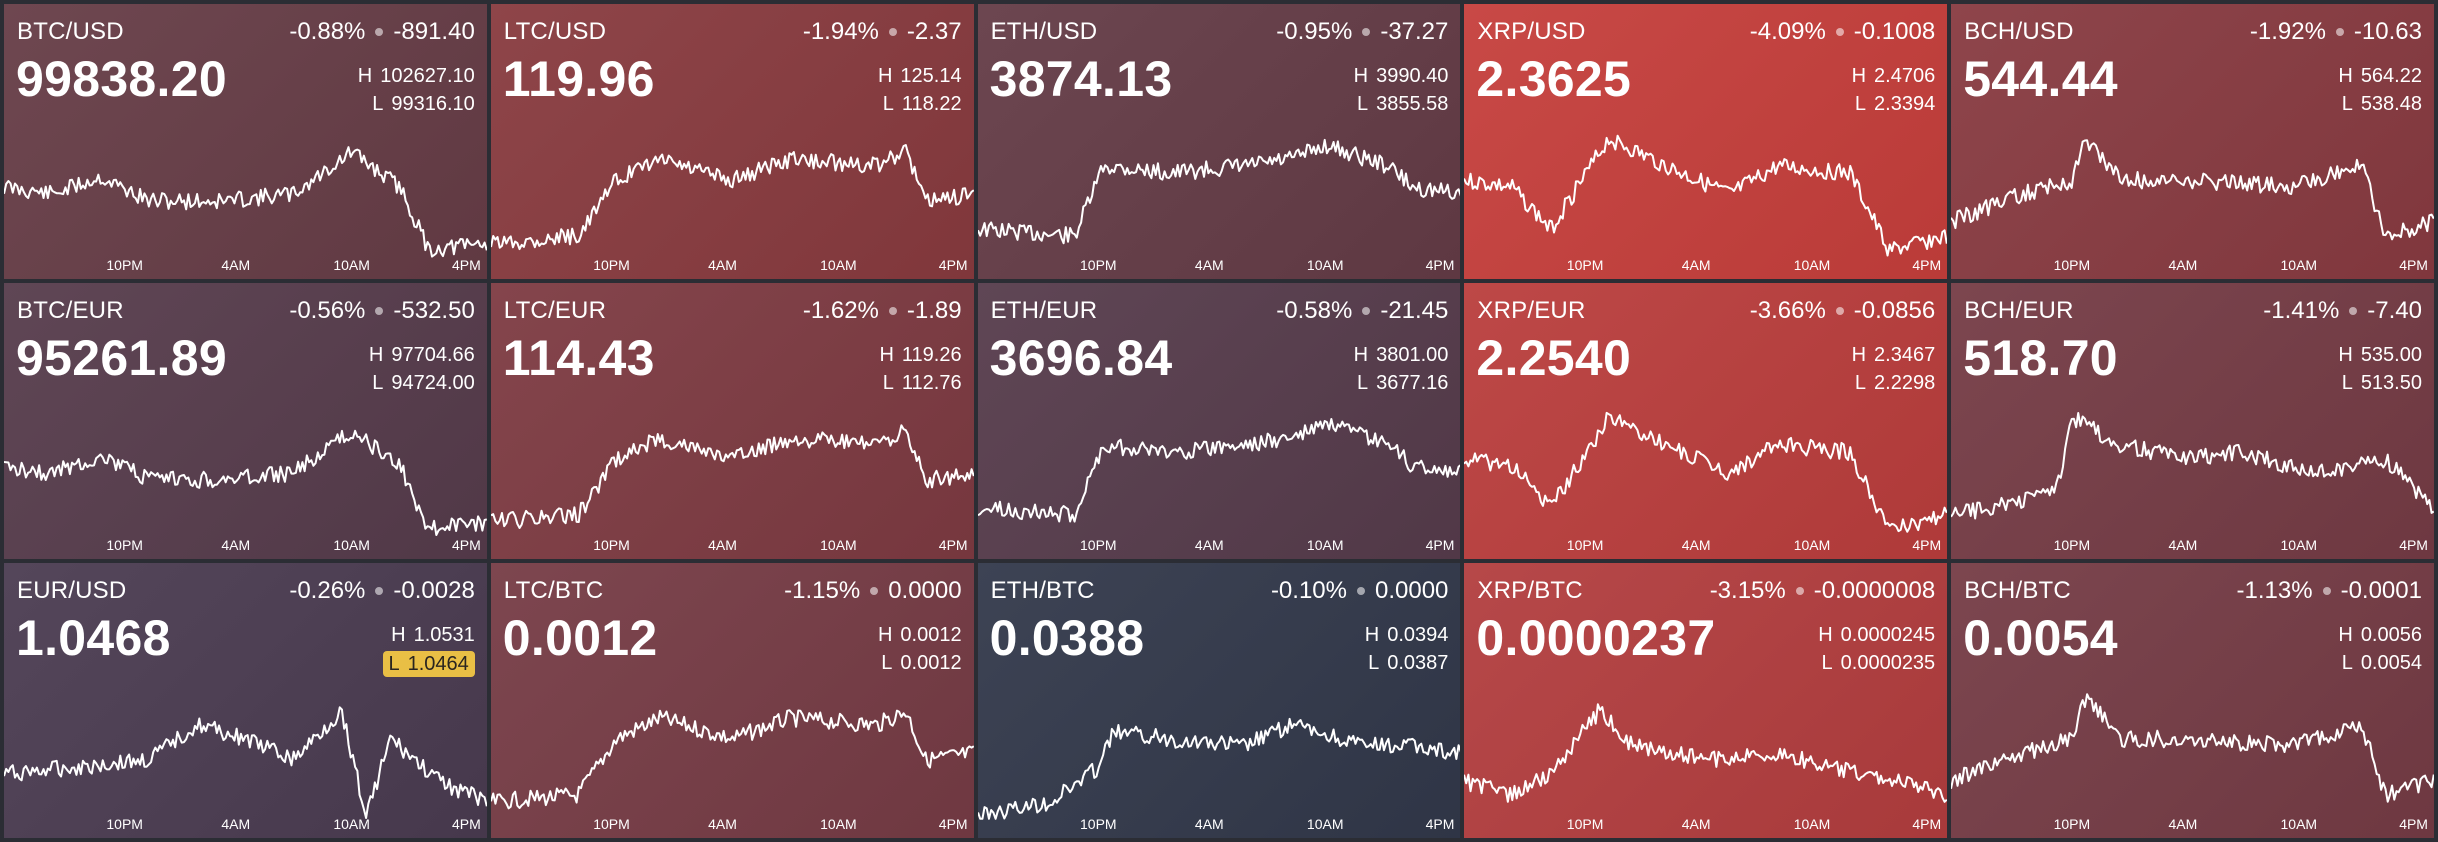  Describe the element at coordinates (1044, 31) in the screenshot. I see `pair-name: ETH/USD` at that location.